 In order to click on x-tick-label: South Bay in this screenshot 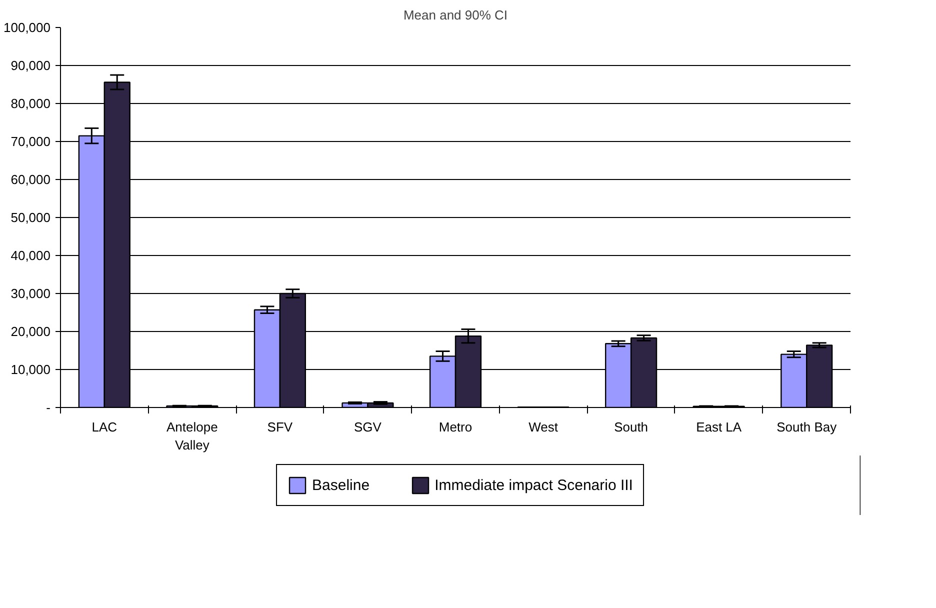, I will do `click(807, 427)`.